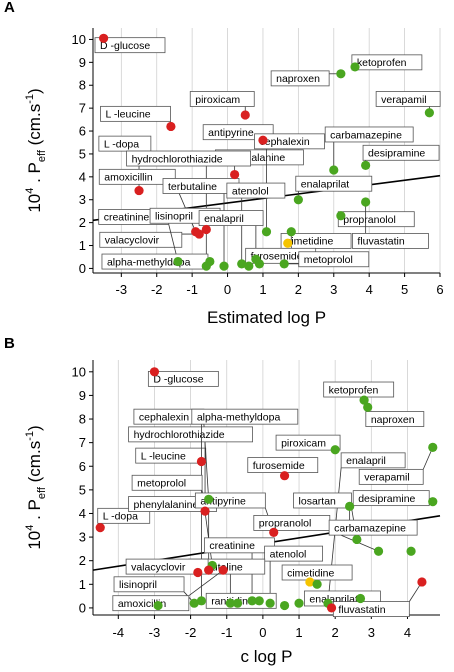  What do you see at coordinates (298, 79) in the screenshot?
I see `point-label-naproxen: naproxen` at bounding box center [298, 79].